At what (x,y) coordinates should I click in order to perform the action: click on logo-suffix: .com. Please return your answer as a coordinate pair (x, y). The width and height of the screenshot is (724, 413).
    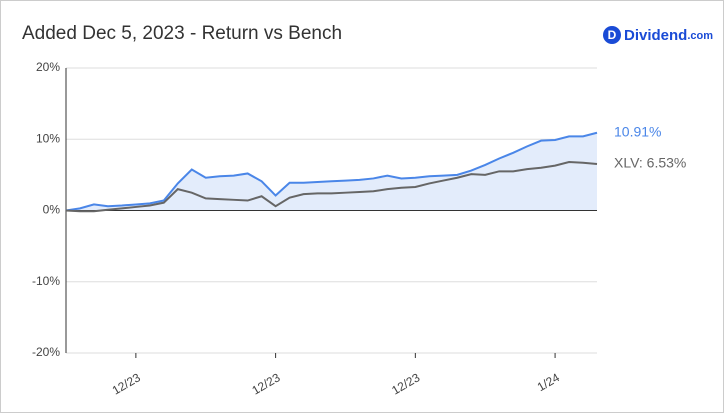
    Looking at the image, I should click on (700, 36).